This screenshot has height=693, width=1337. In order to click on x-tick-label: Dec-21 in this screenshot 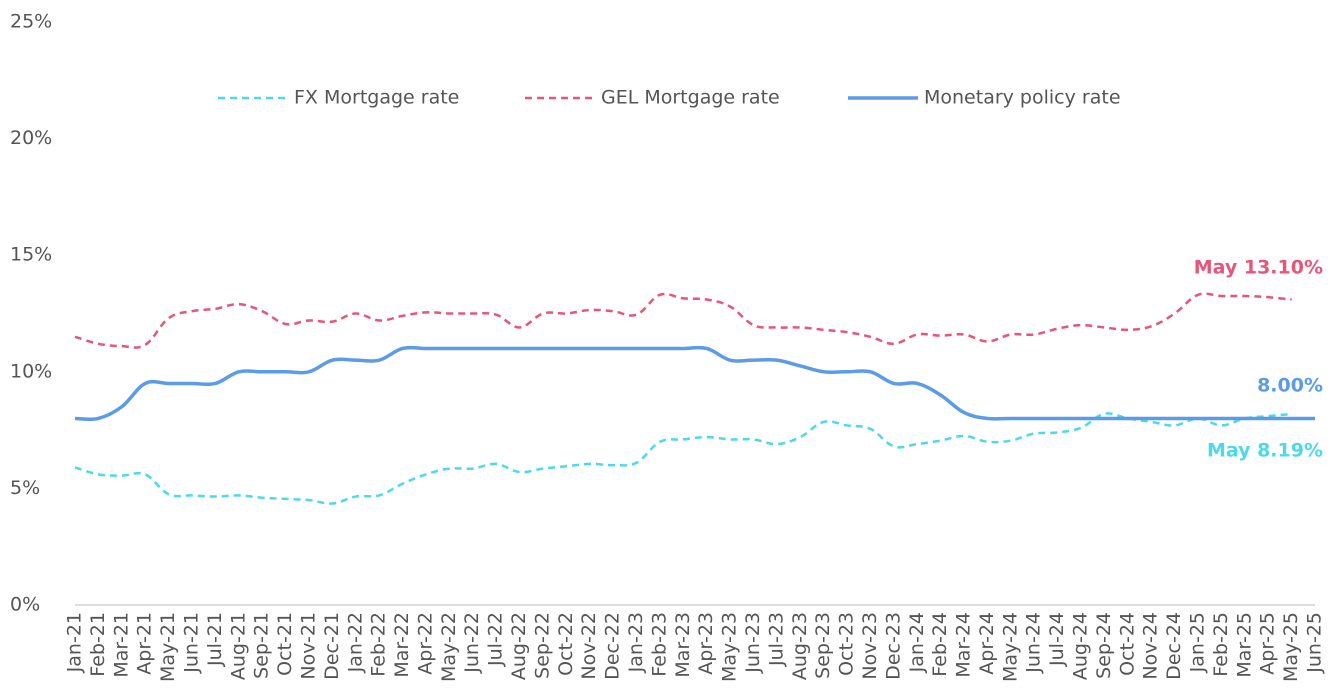, I will do `click(332, 646)`.